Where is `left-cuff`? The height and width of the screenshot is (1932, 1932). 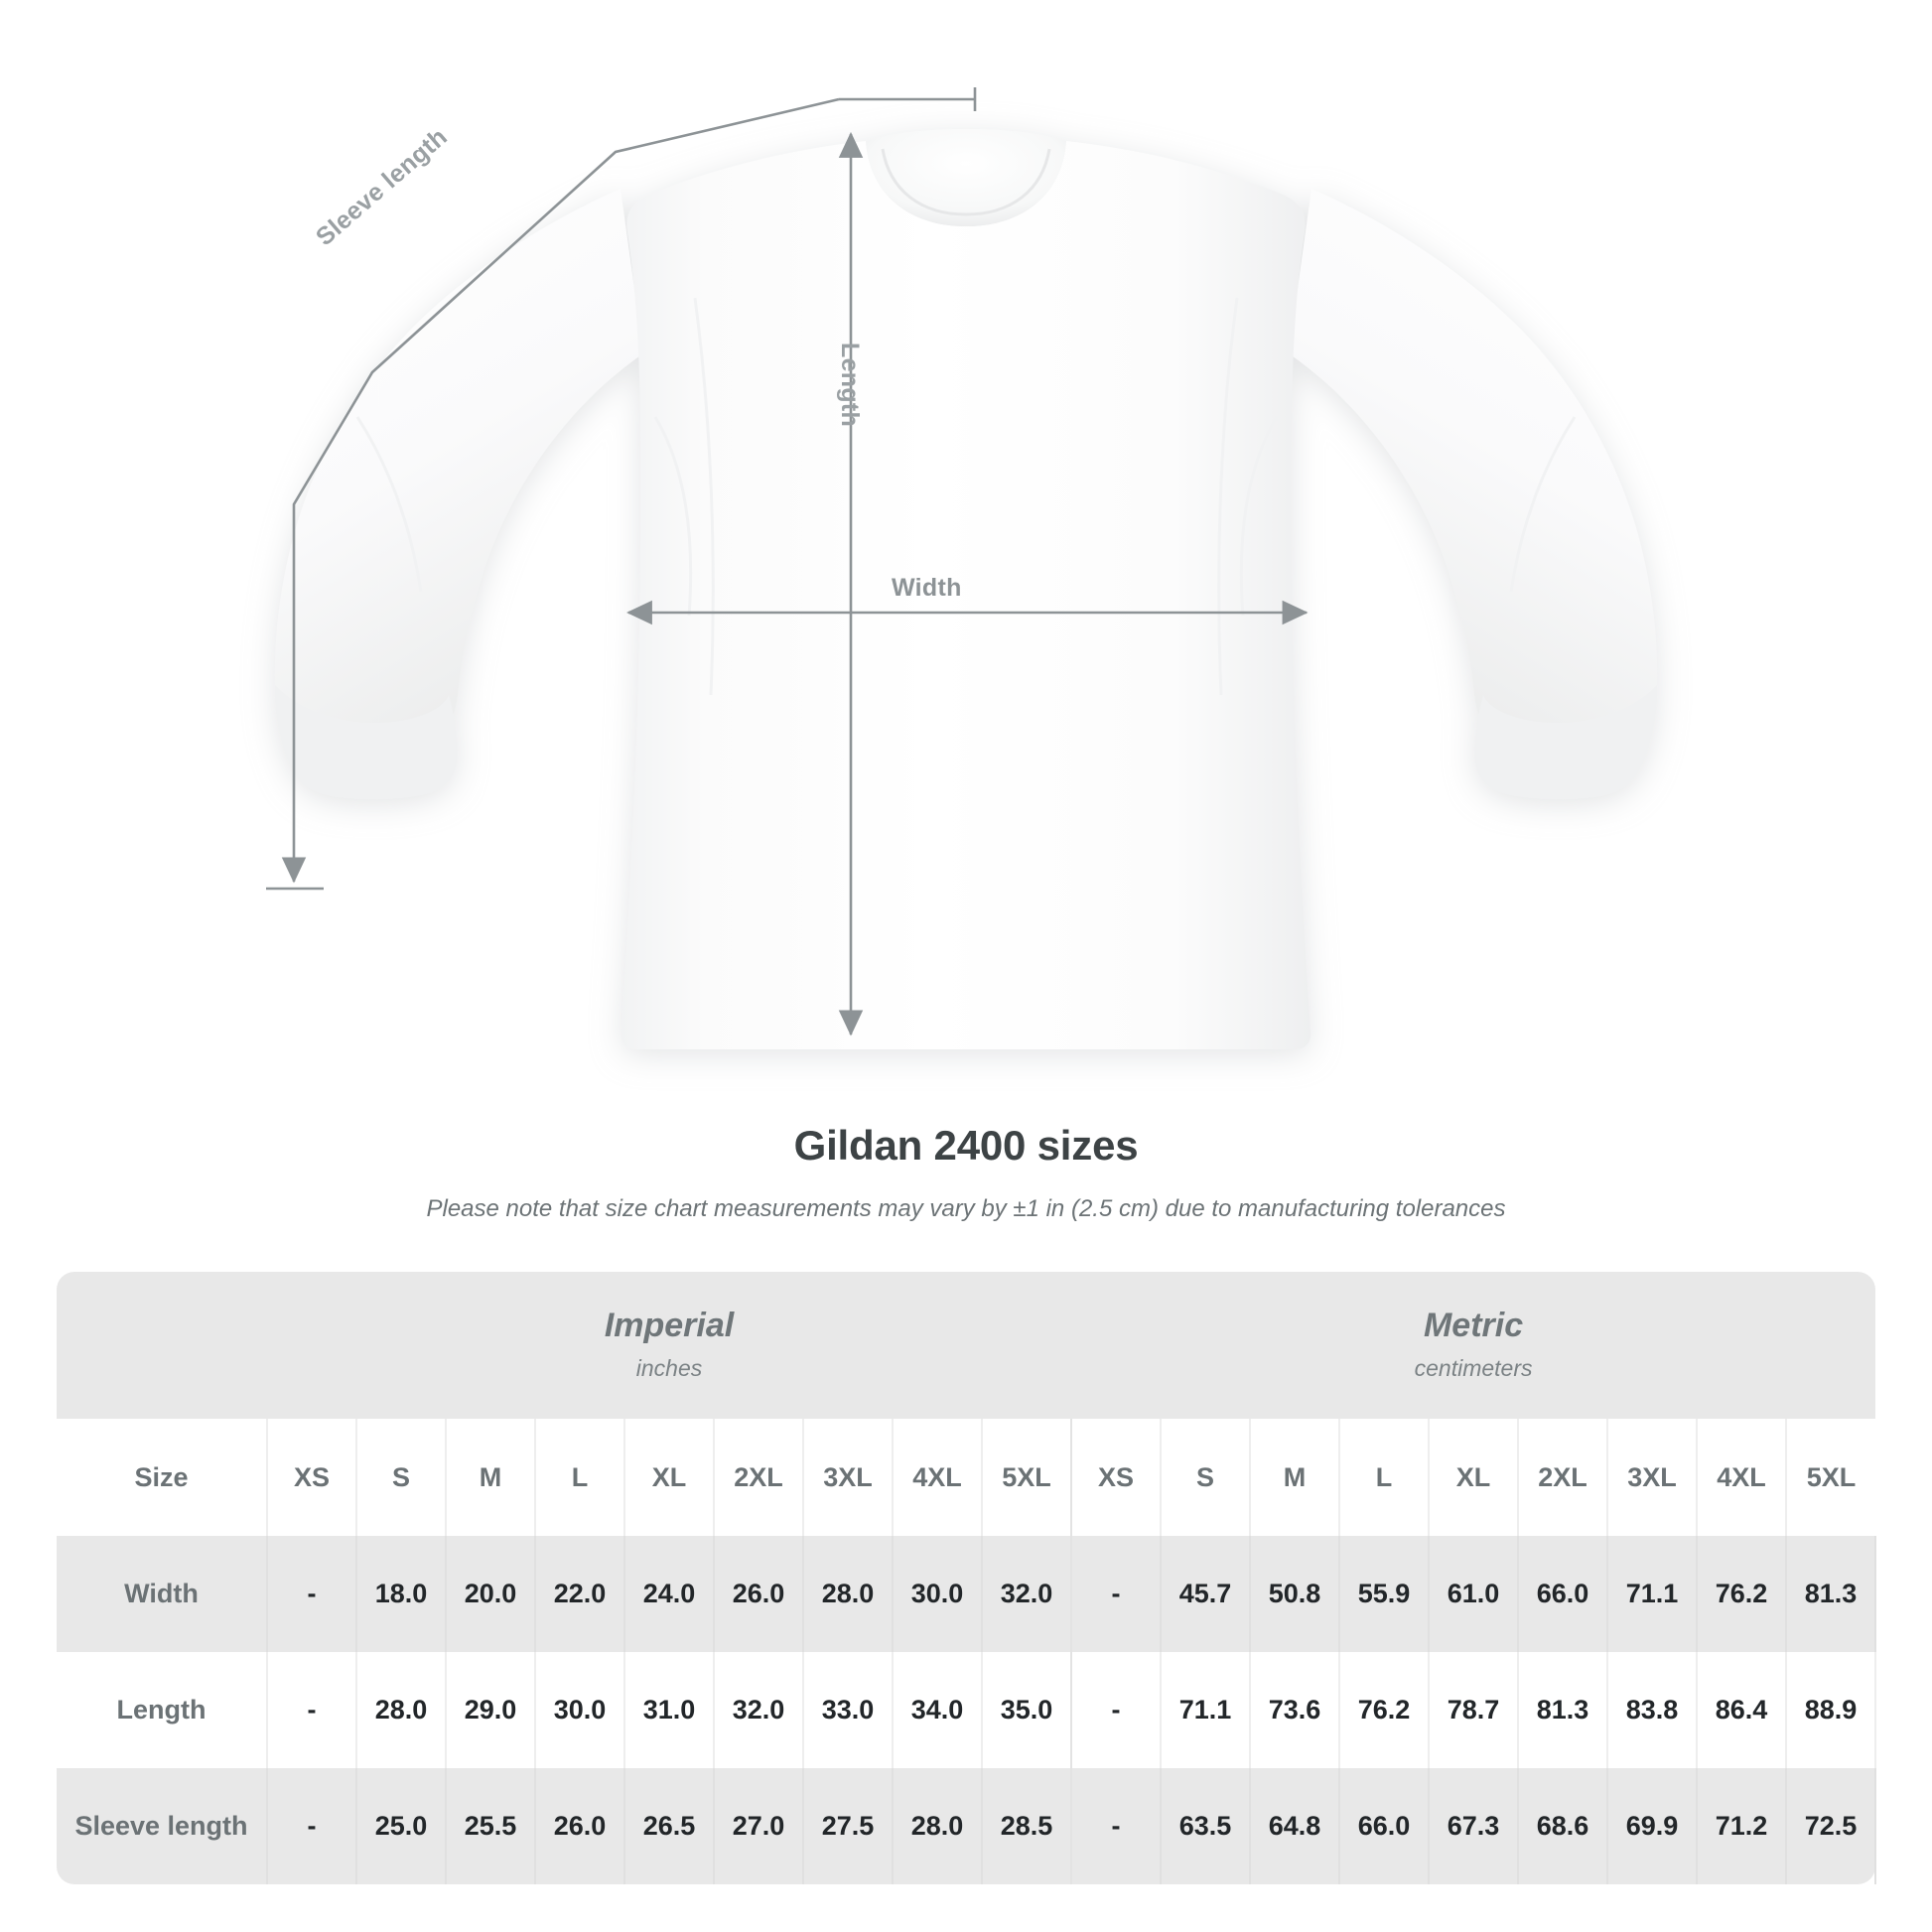 left-cuff is located at coordinates (367, 743).